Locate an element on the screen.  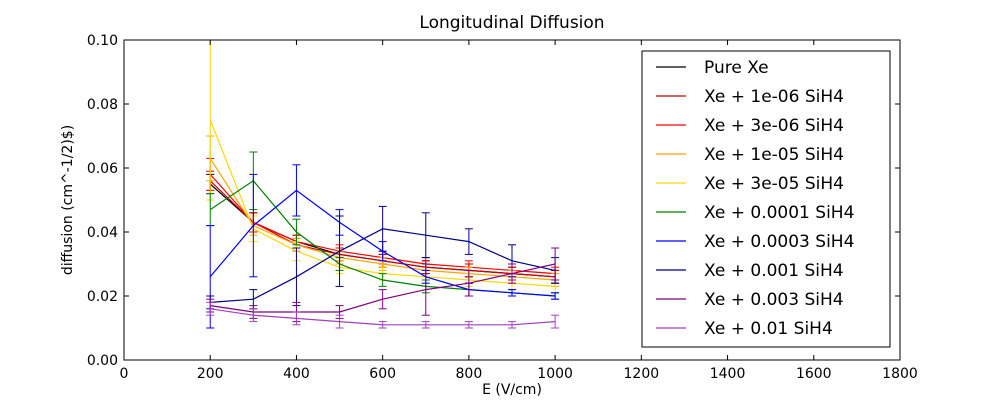
y-tick-label: 0.10 is located at coordinates (102, 41).